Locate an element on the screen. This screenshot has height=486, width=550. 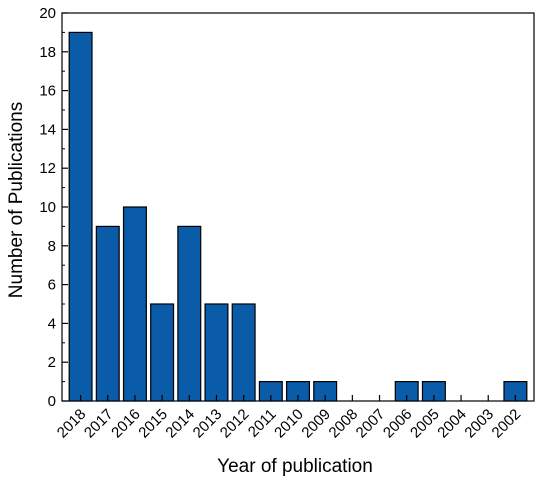
x-tick-label: 2013 is located at coordinates (208, 424).